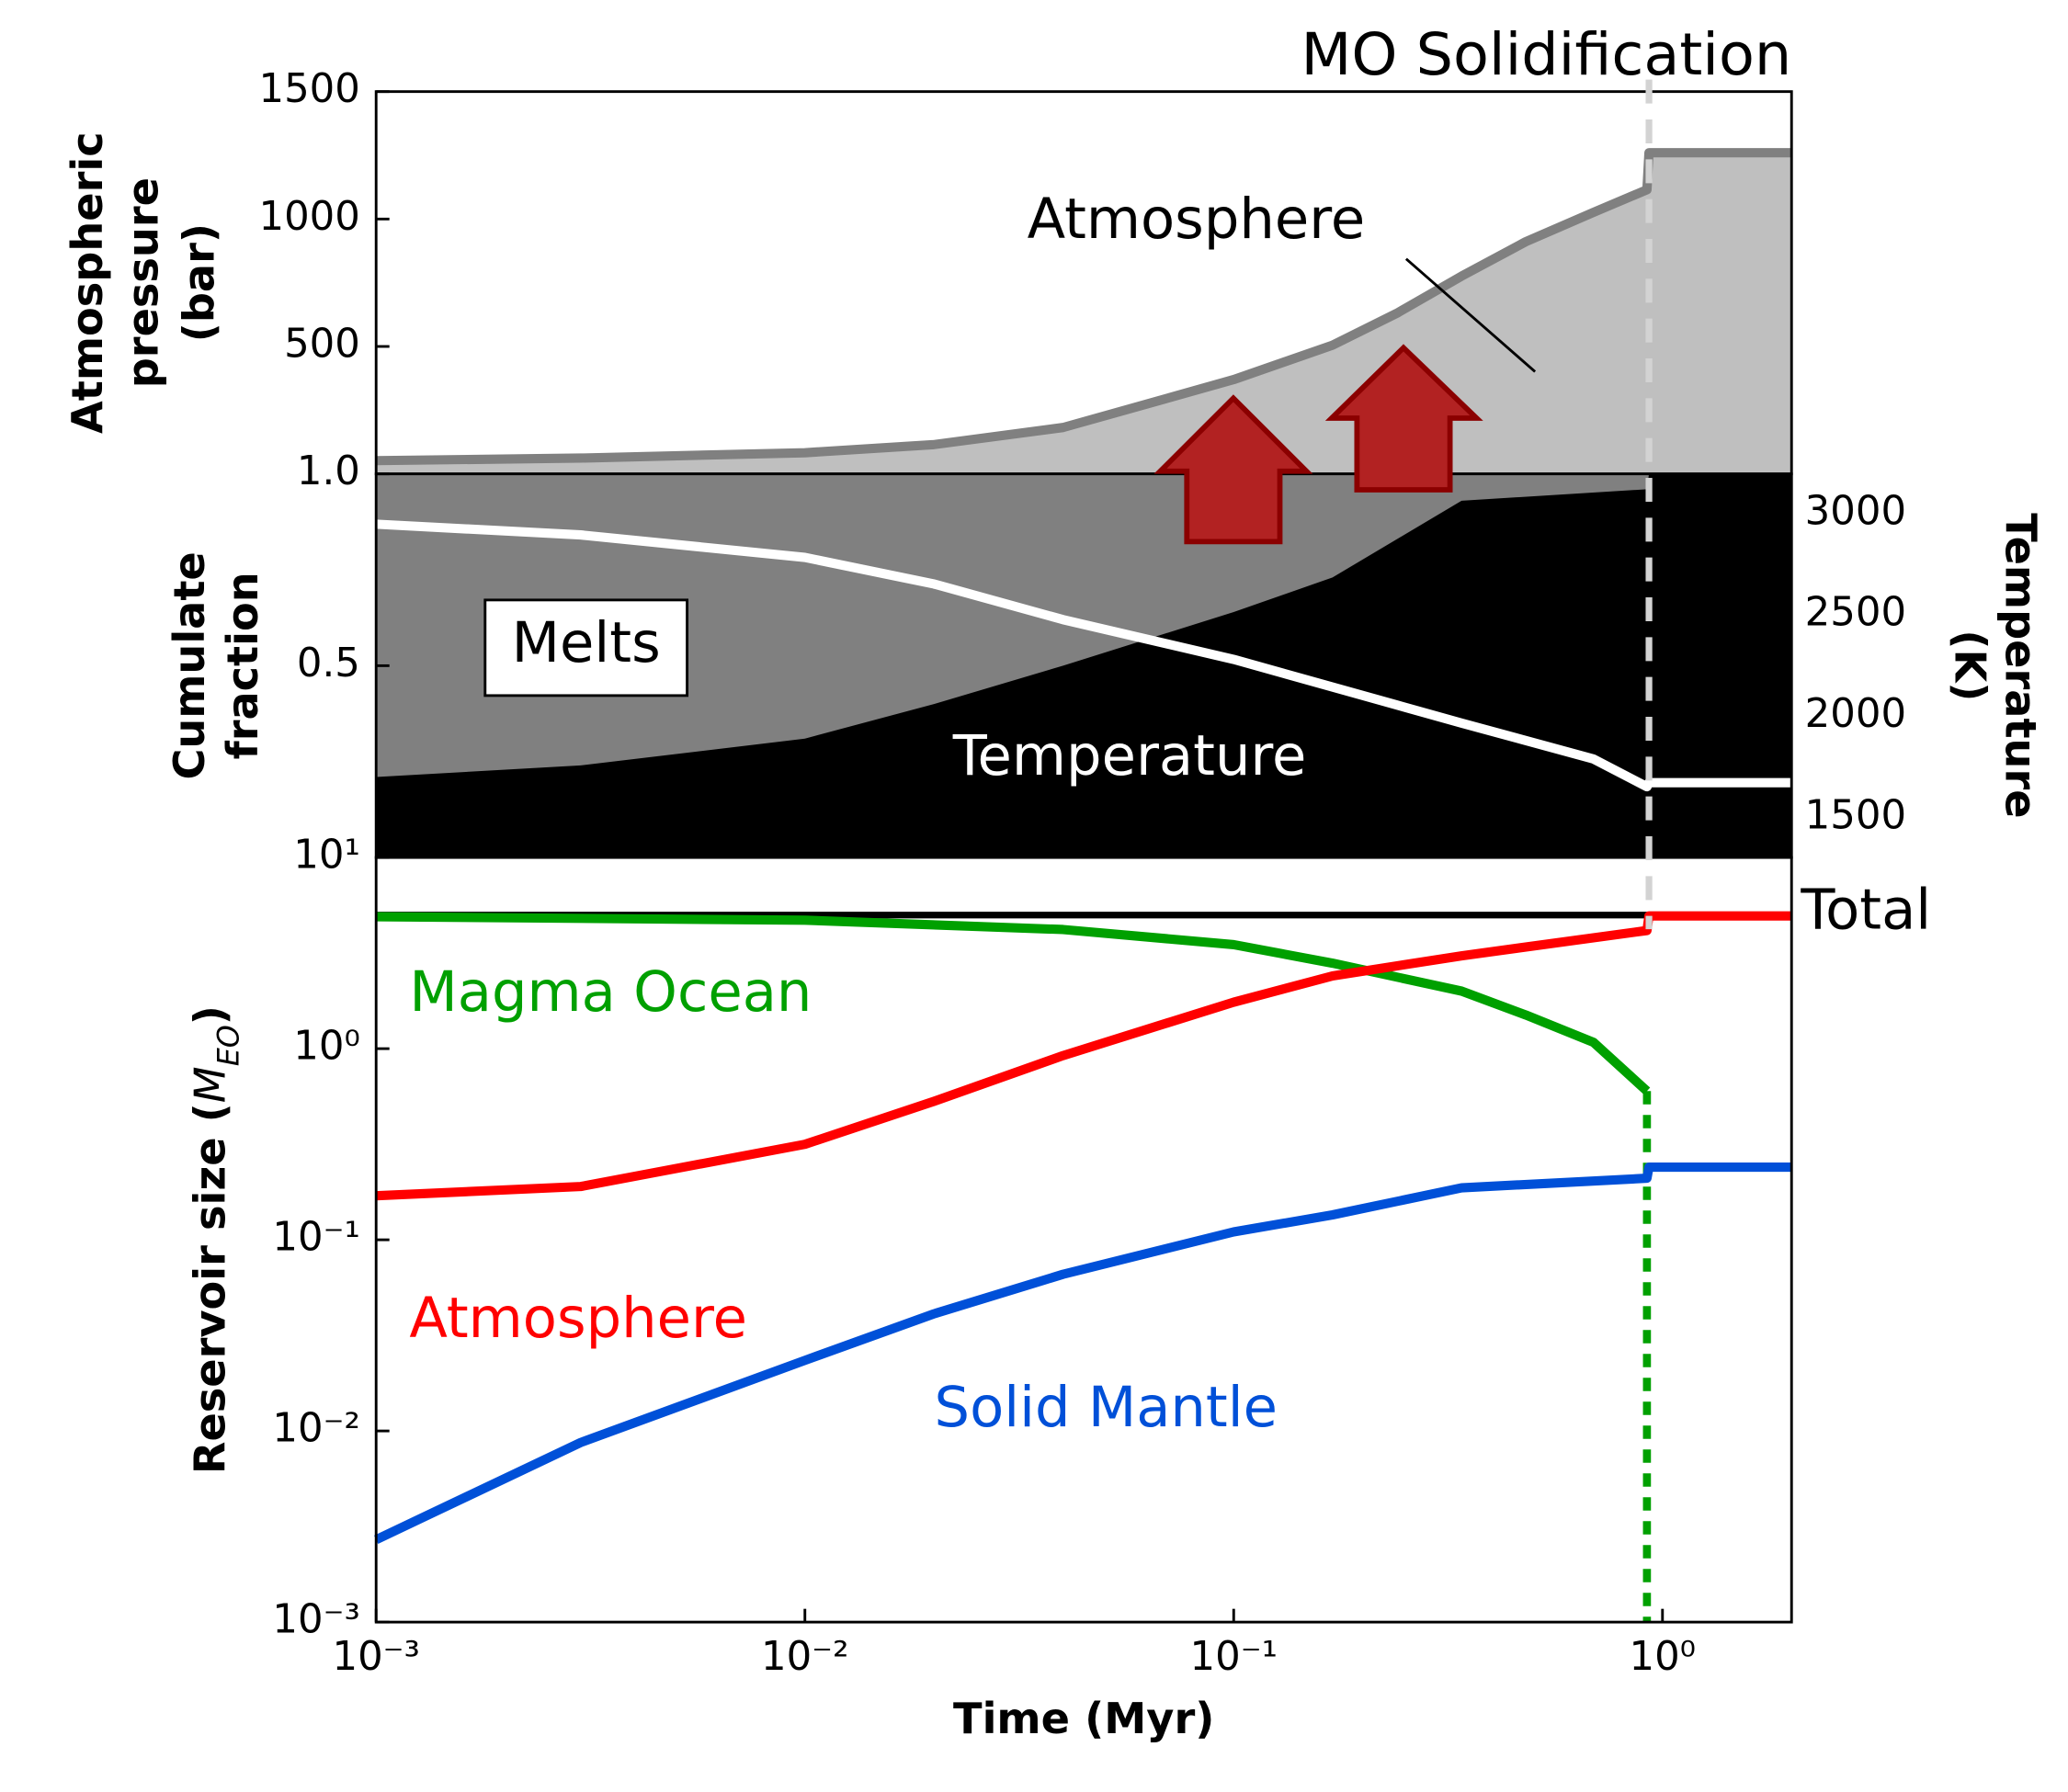 The width and height of the screenshot is (2068, 1792). I want to click on y-tick-label: 1.0, so click(328, 471).